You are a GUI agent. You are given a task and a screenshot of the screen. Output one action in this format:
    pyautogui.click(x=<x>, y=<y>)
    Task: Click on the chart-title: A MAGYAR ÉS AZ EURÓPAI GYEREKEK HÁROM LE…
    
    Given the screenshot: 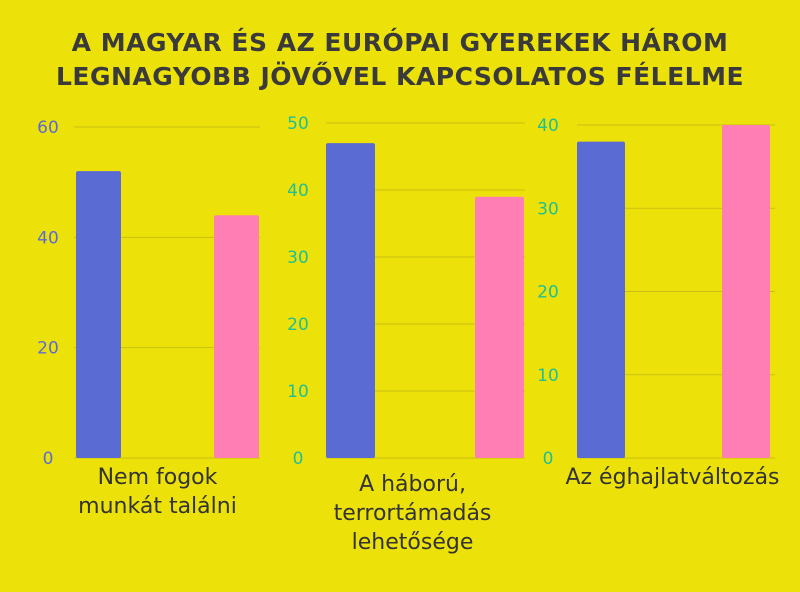 What is the action you would take?
    pyautogui.click(x=400, y=60)
    